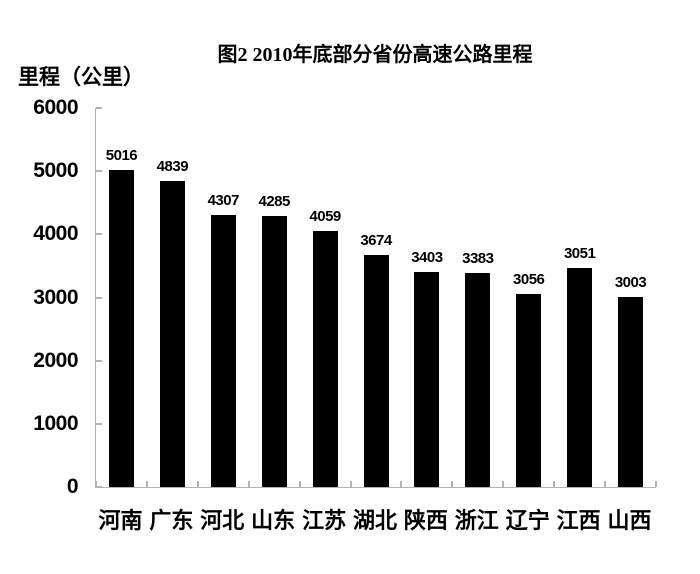  I want to click on category-label: 辽宁, so click(527, 520).